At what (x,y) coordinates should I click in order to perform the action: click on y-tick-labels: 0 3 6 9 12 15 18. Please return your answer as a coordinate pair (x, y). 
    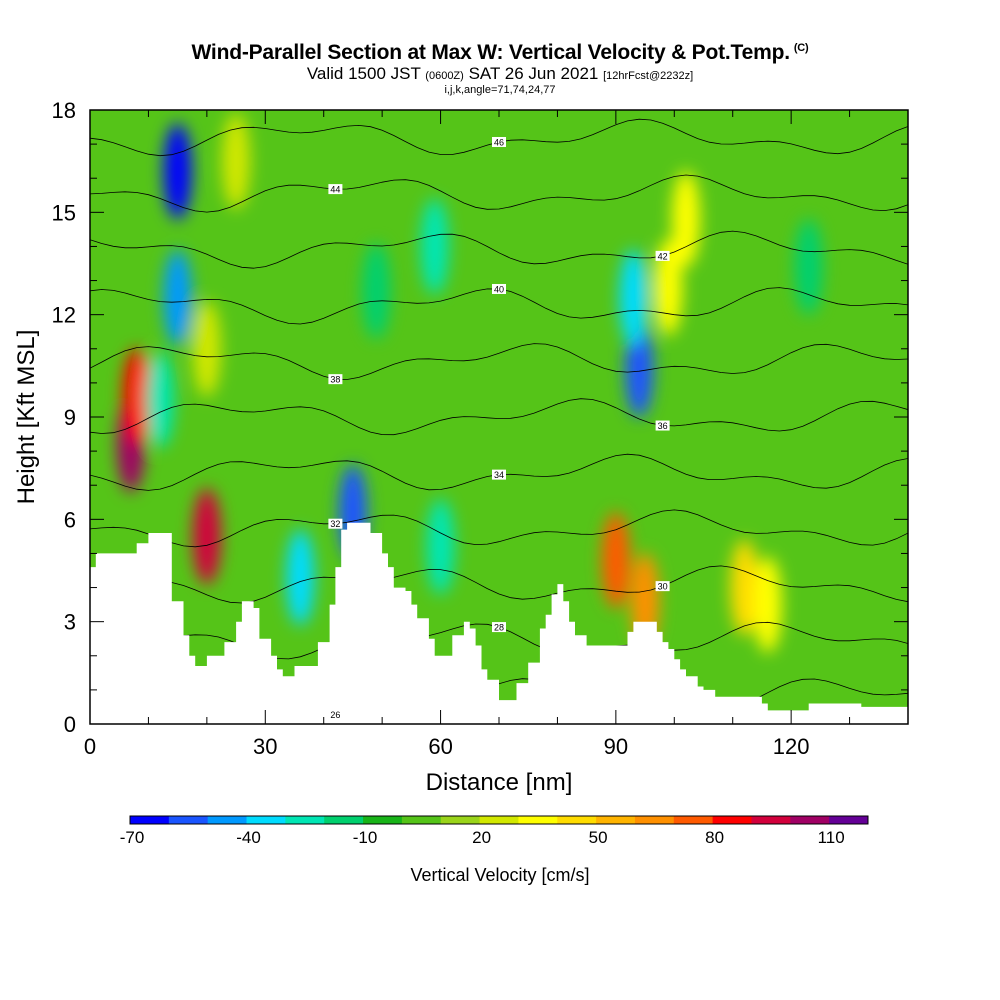
    Looking at the image, I should click on (64, 417).